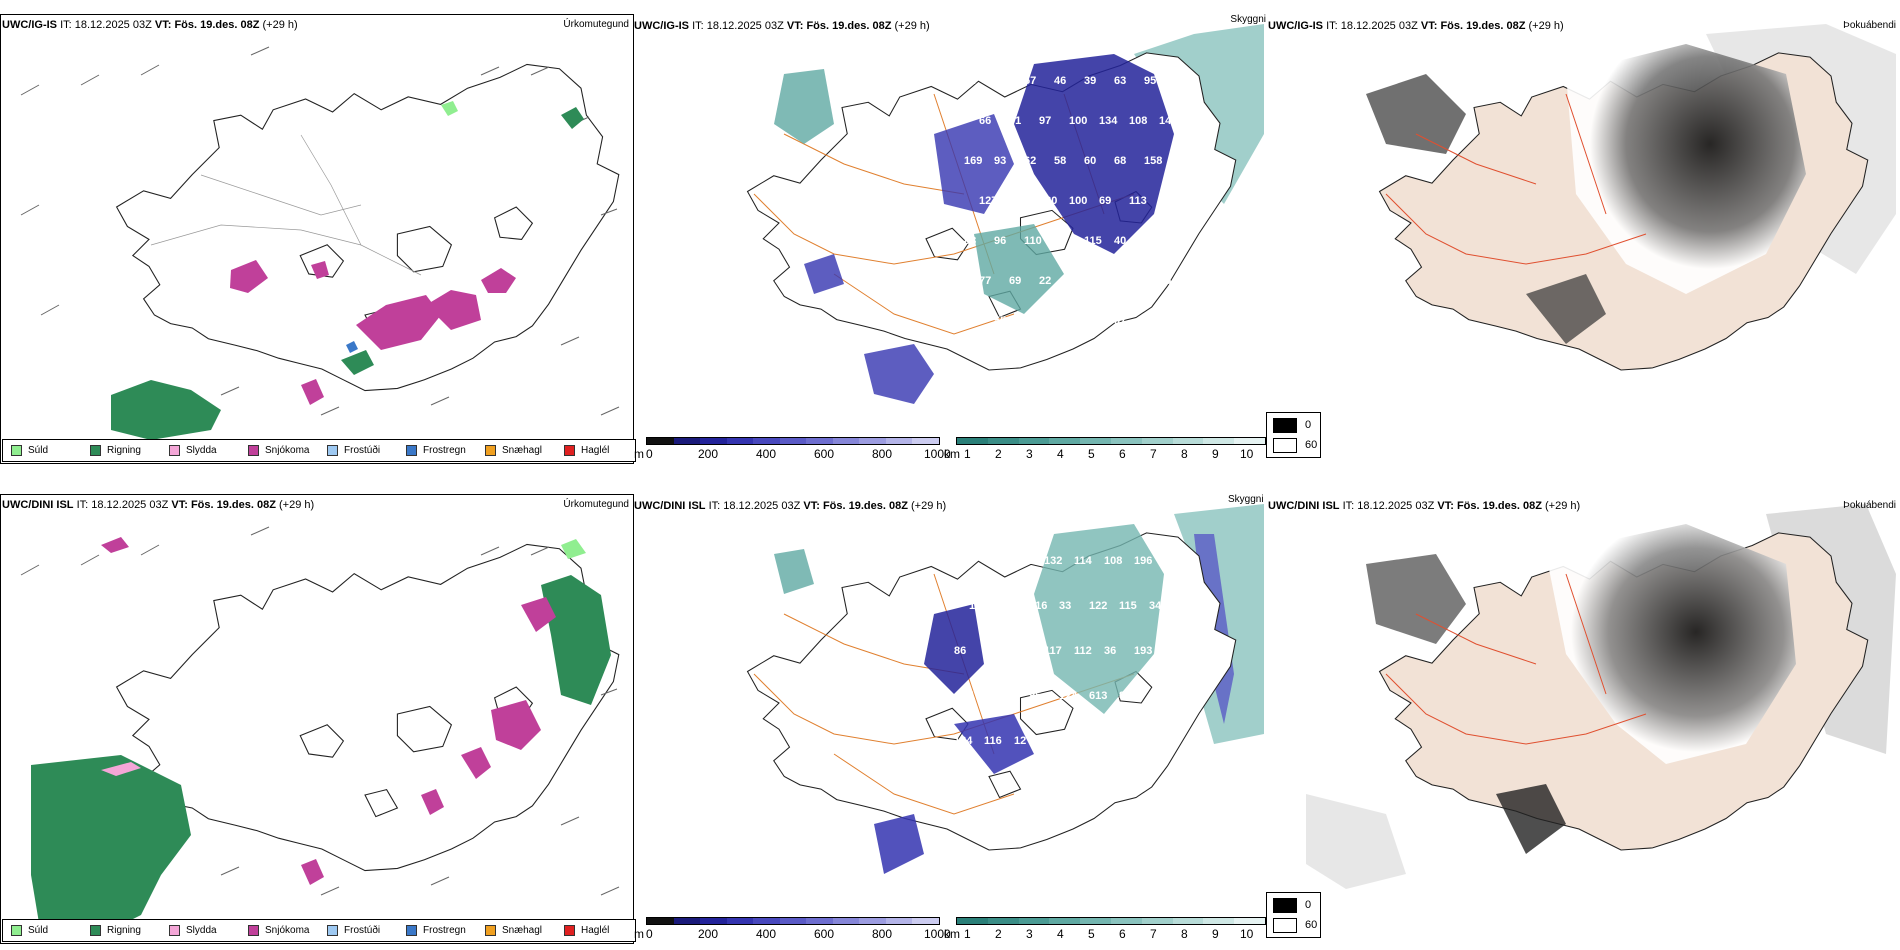 The image size is (1900, 950). What do you see at coordinates (1030, 161) in the screenshot?
I see `ceiling-value-label: 62` at bounding box center [1030, 161].